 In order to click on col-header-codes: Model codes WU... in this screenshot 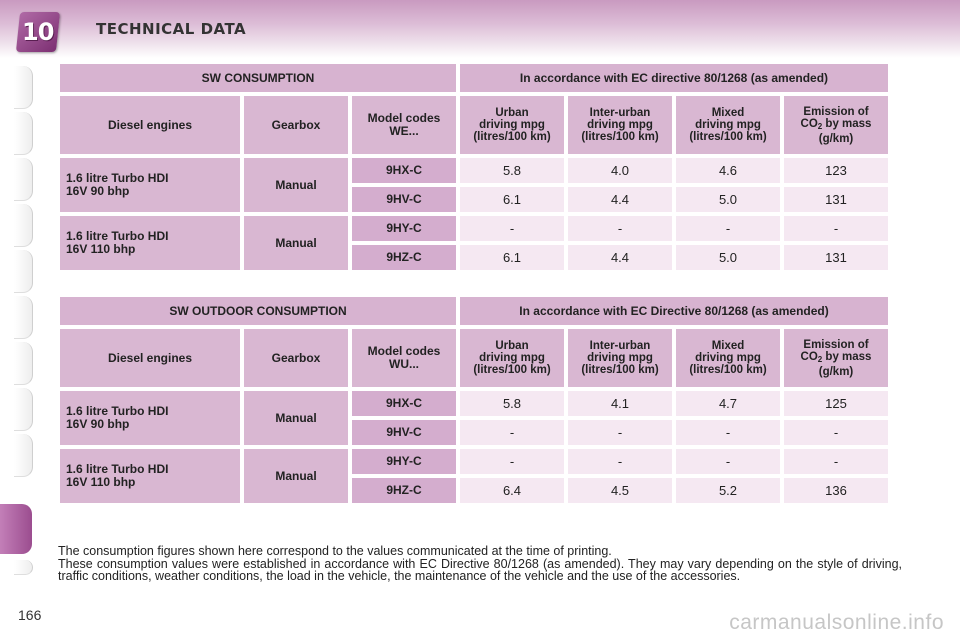, I will do `click(404, 358)`.